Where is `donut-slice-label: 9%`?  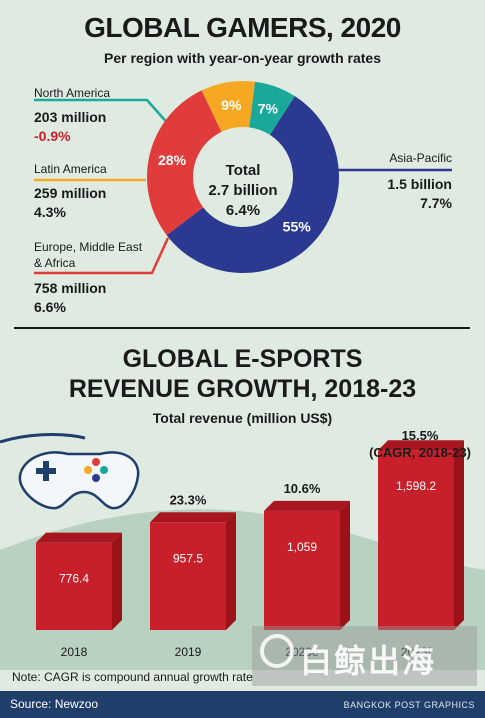
donut-slice-label: 9% is located at coordinates (231, 105).